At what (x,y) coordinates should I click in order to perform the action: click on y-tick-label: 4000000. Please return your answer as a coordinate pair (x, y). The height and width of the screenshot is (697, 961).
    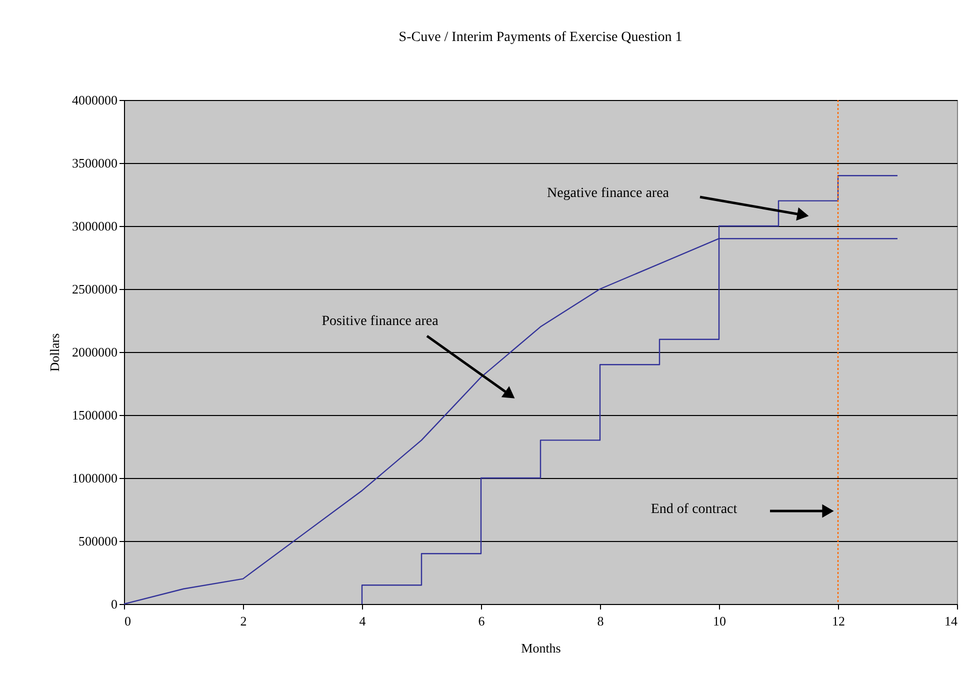
    Looking at the image, I should click on (95, 100).